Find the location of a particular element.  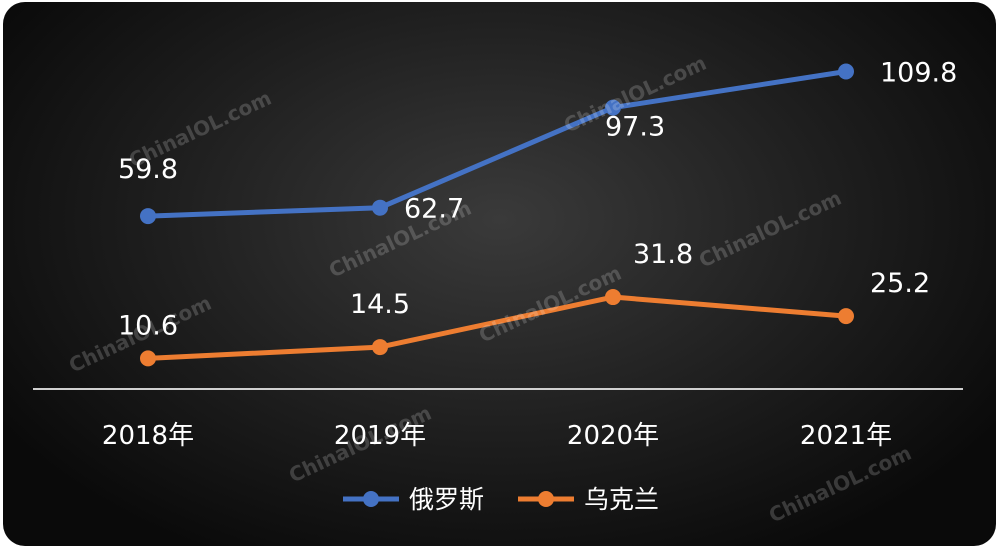

x-tick-label: 2019年 is located at coordinates (380, 436).